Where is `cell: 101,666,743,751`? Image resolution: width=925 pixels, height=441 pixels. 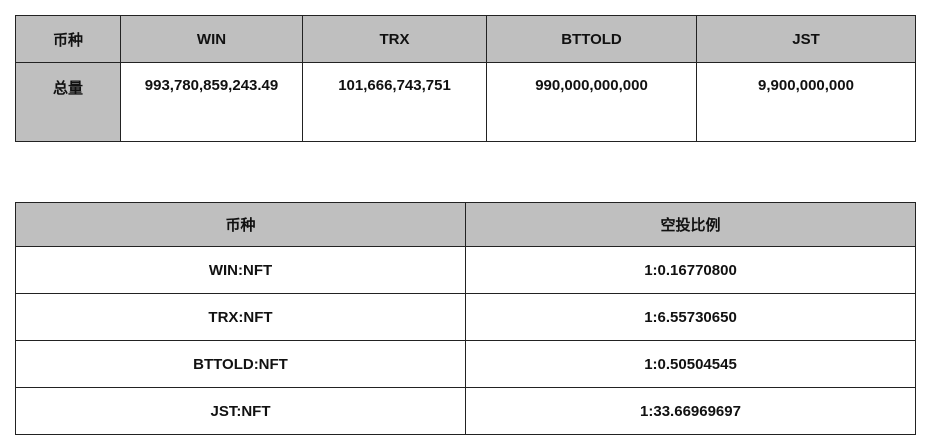
cell: 101,666,743,751 is located at coordinates (394, 102).